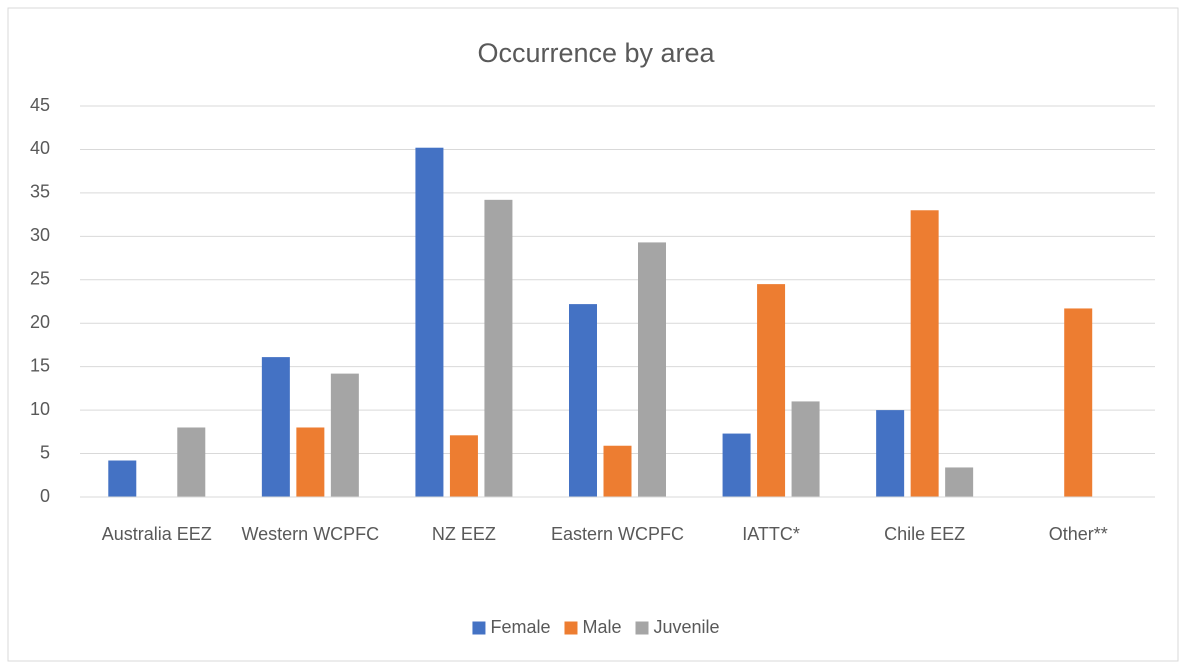 The image size is (1179, 662). What do you see at coordinates (40, 322) in the screenshot?
I see `y-tick-label: 20` at bounding box center [40, 322].